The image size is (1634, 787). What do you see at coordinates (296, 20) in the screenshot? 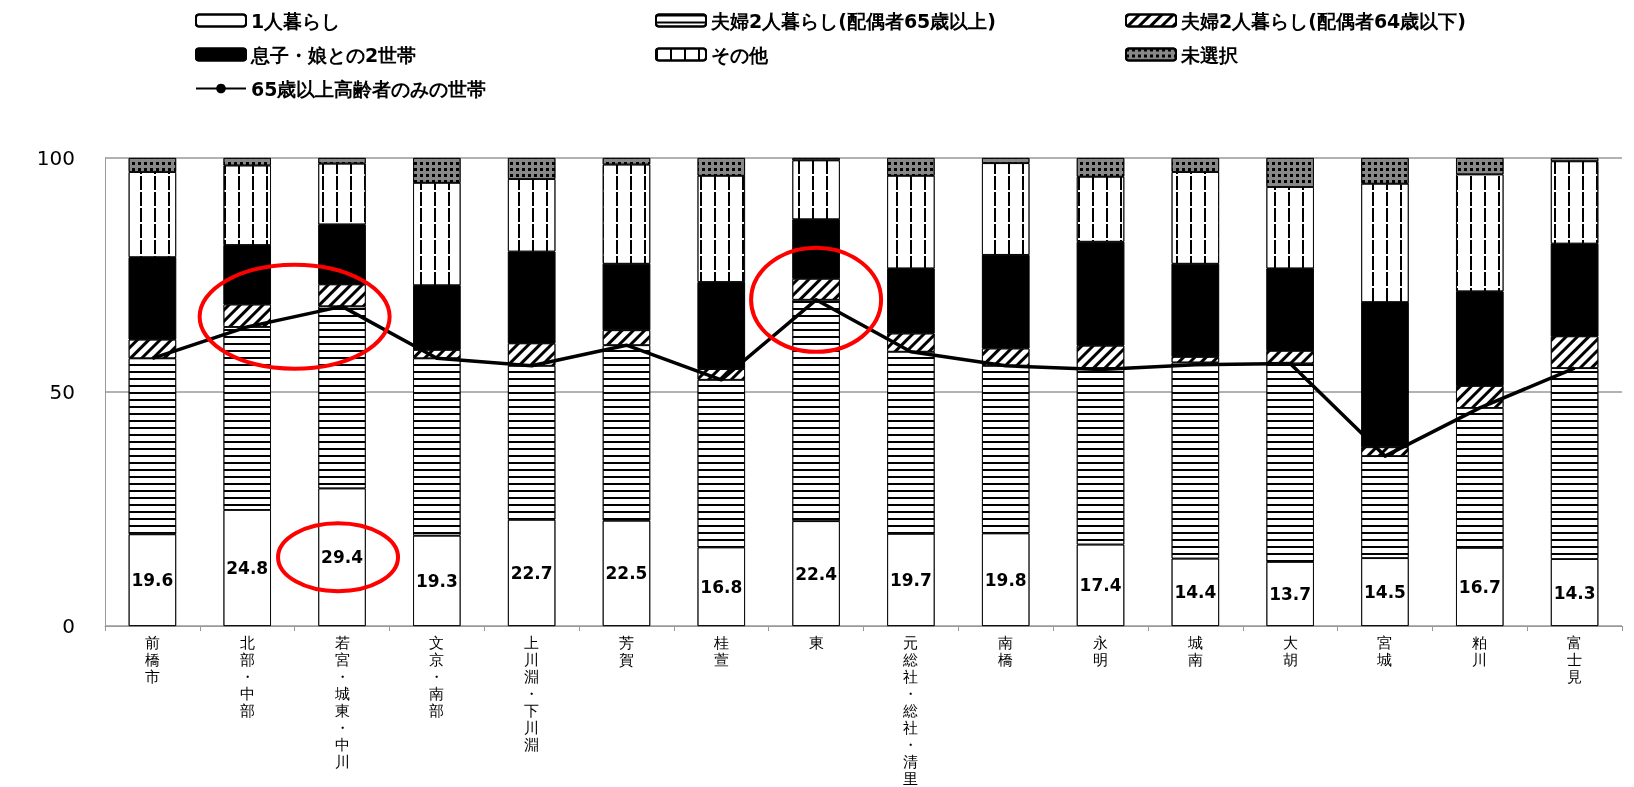
I see `legend-label: 1人暮らし` at bounding box center [296, 20].